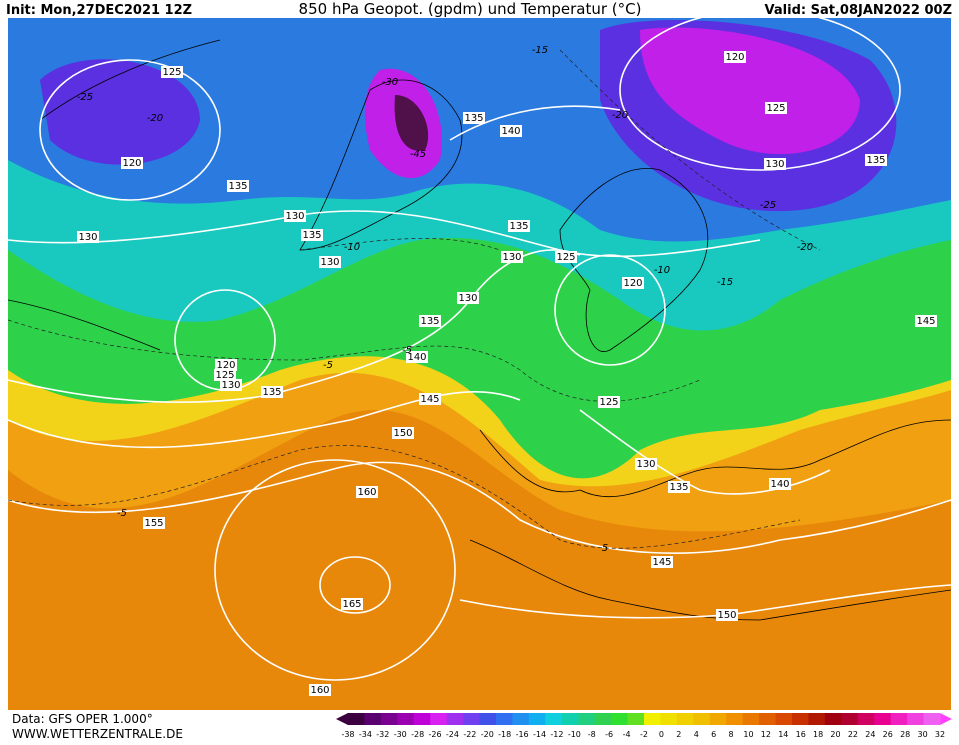 The height and width of the screenshot is (745, 959). Describe the element at coordinates (605, 548) in the screenshot. I see `temperature-label: 5` at that location.